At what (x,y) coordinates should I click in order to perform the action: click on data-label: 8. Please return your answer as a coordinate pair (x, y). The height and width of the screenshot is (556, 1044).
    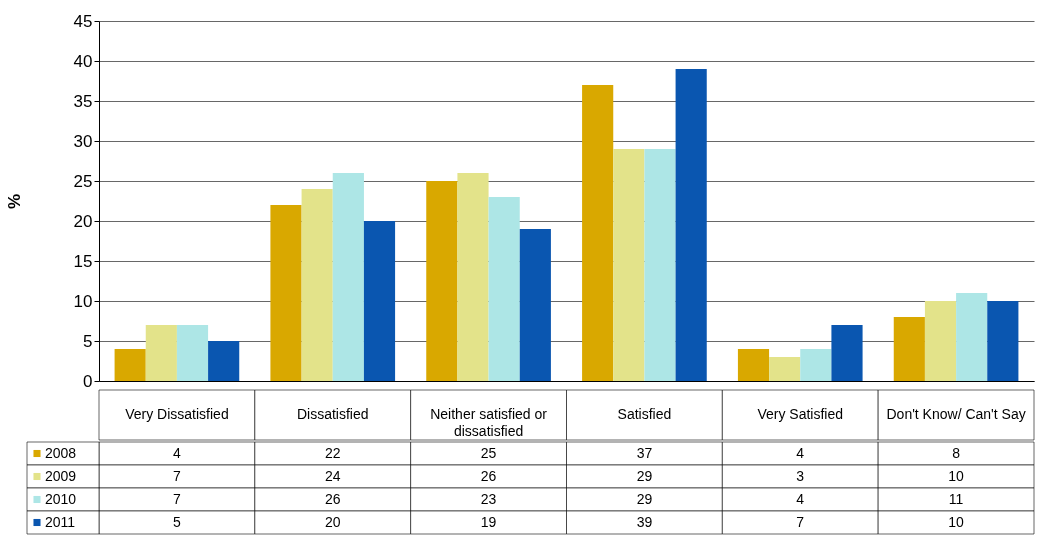
    Looking at the image, I should click on (956, 452).